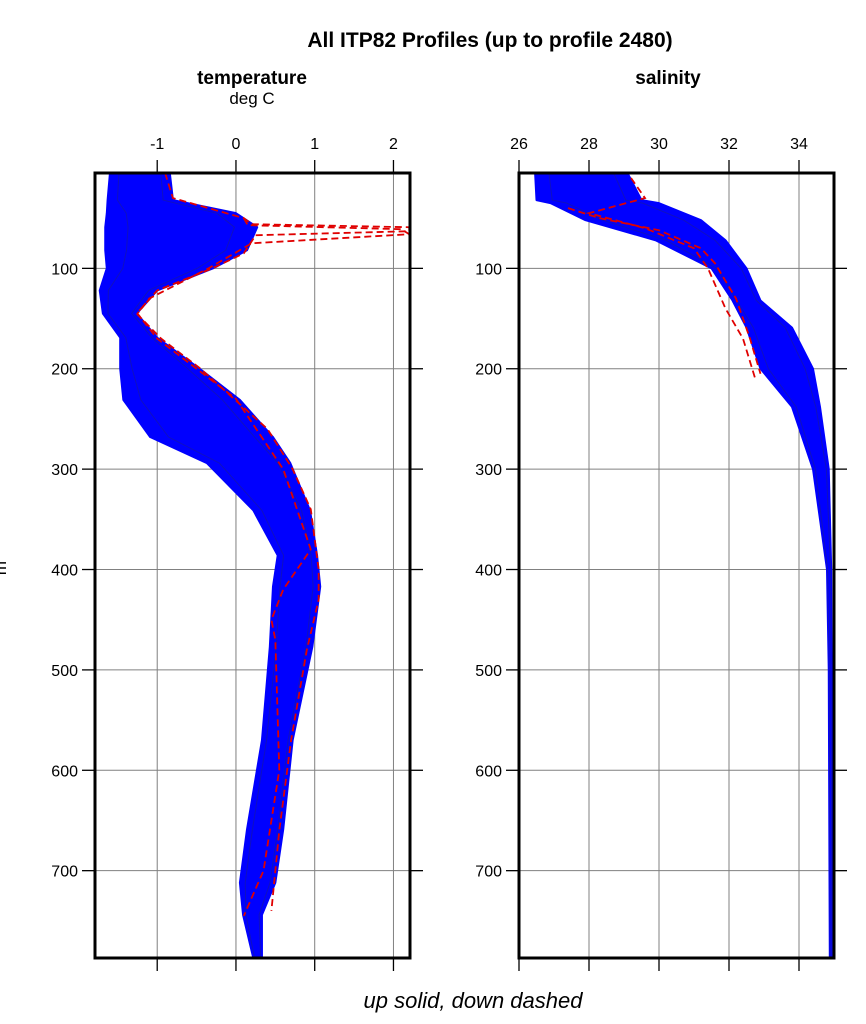 The width and height of the screenshot is (866, 1024). What do you see at coordinates (589, 144) in the screenshot?
I see `x-tick-label: 28` at bounding box center [589, 144].